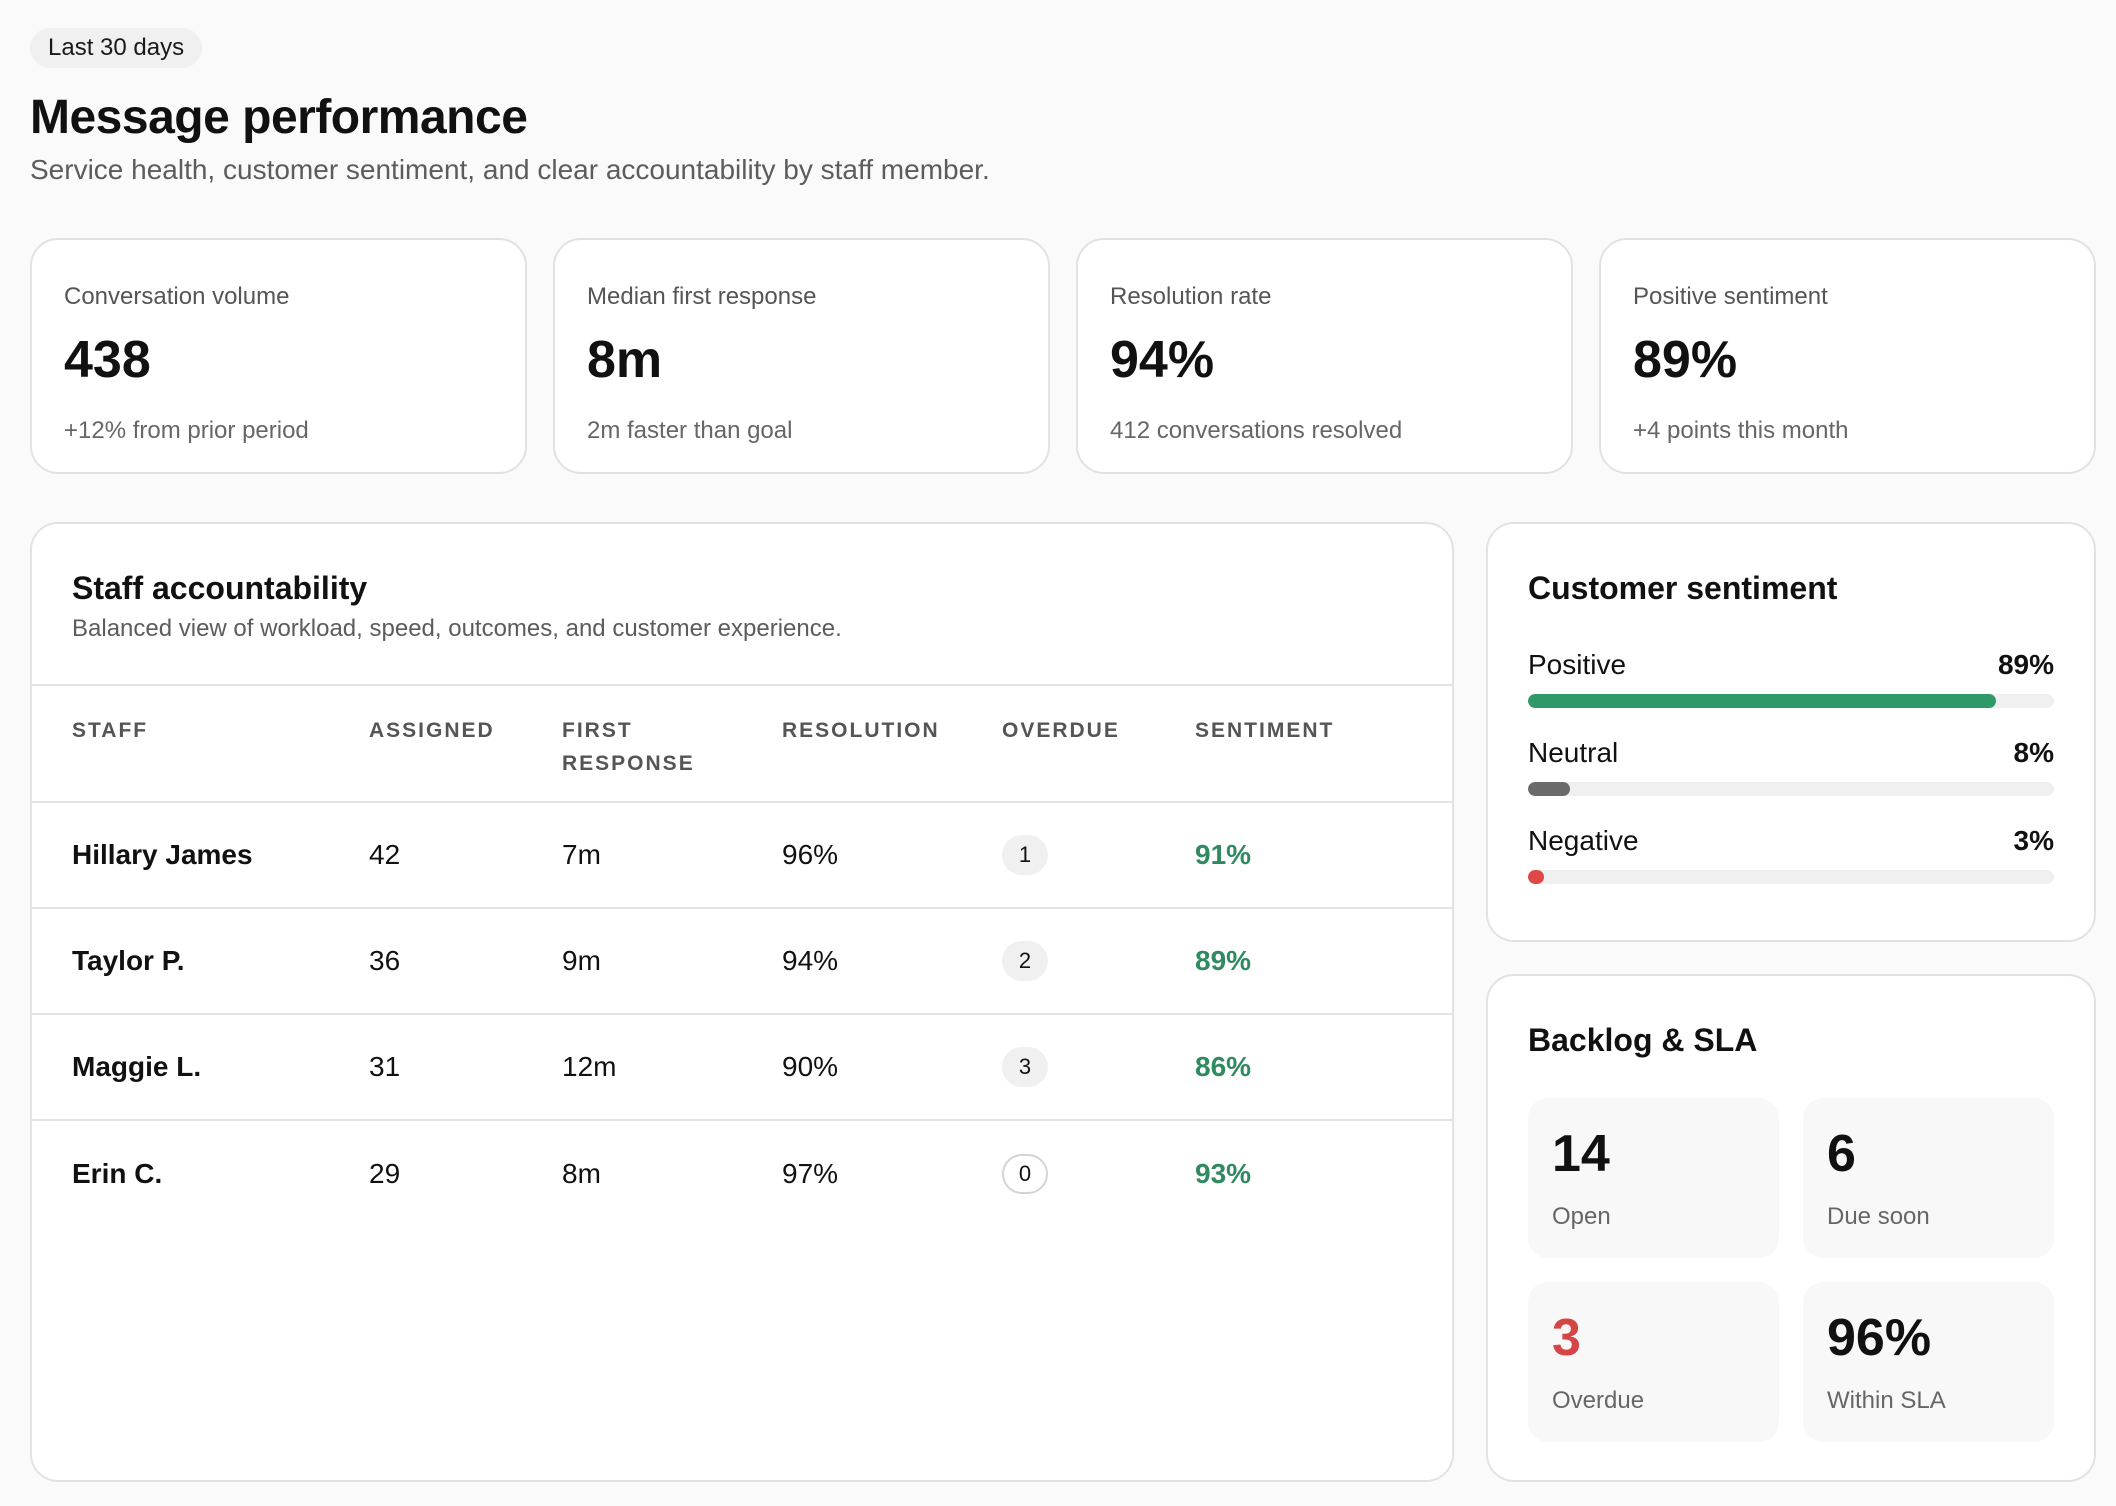 The image size is (2116, 1506). What do you see at coordinates (625, 360) in the screenshot?
I see `kpi-value: 8m` at bounding box center [625, 360].